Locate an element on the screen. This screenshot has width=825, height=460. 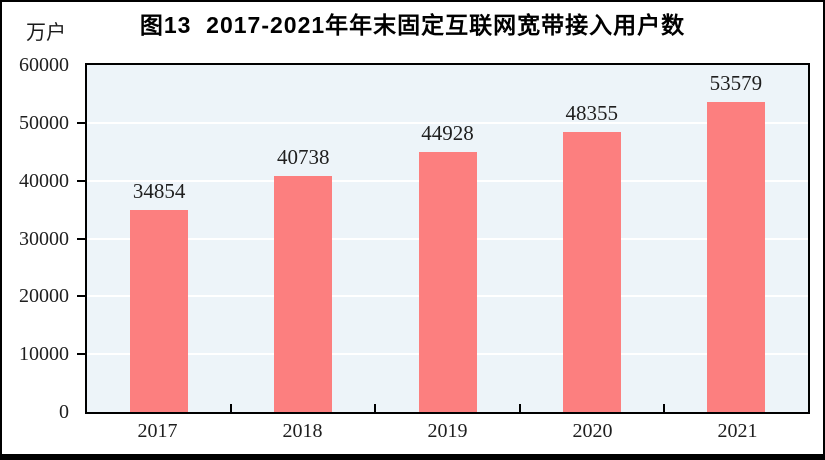
x-axis-tick-label: 2017 is located at coordinates (157, 431).